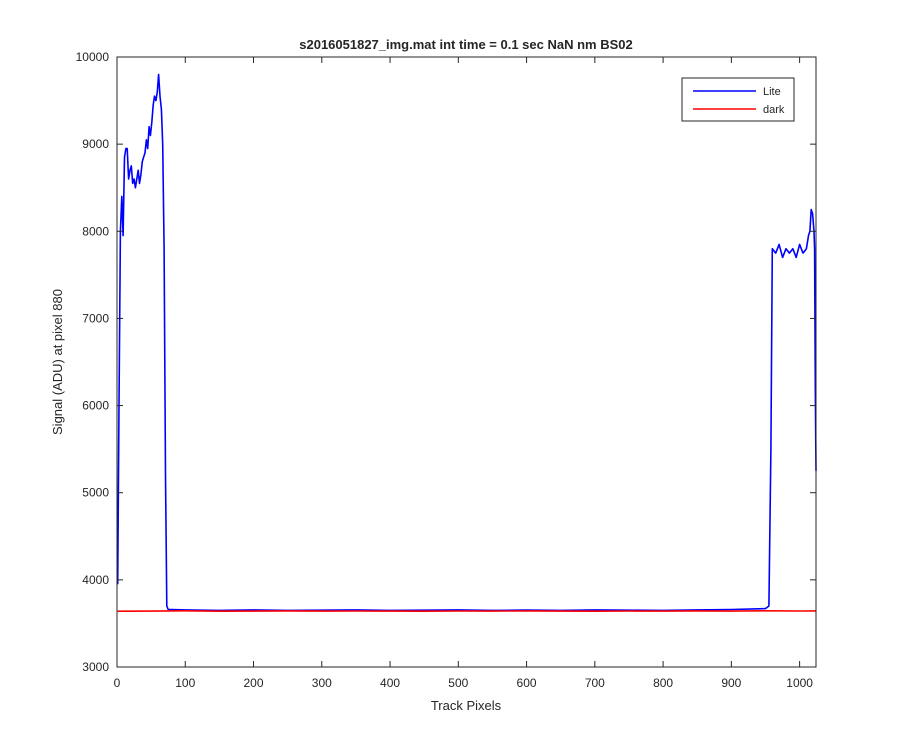 The height and width of the screenshot is (755, 900). I want to click on y-tick-label: 10000, so click(93, 57).